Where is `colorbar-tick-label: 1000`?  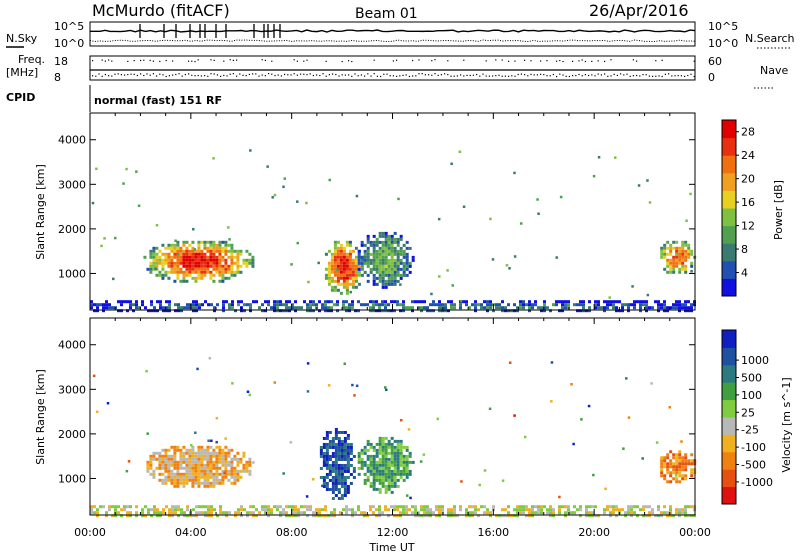
colorbar-tick-label: 1000 is located at coordinates (755, 360).